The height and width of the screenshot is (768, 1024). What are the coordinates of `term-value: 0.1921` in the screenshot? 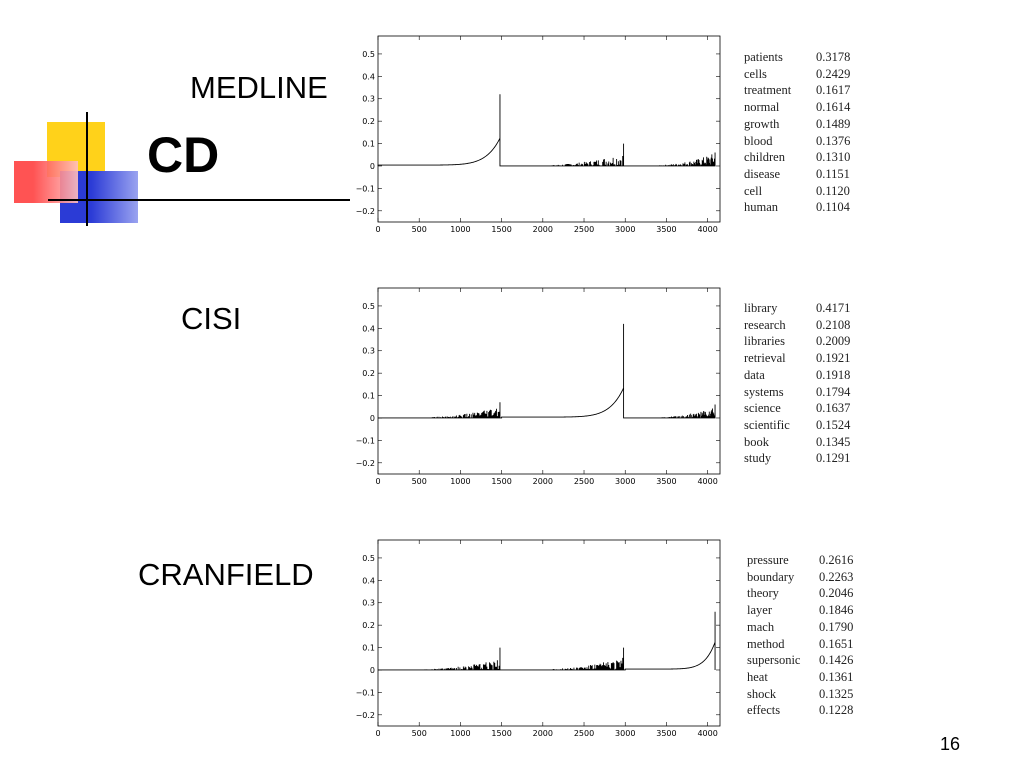 It's located at (833, 358).